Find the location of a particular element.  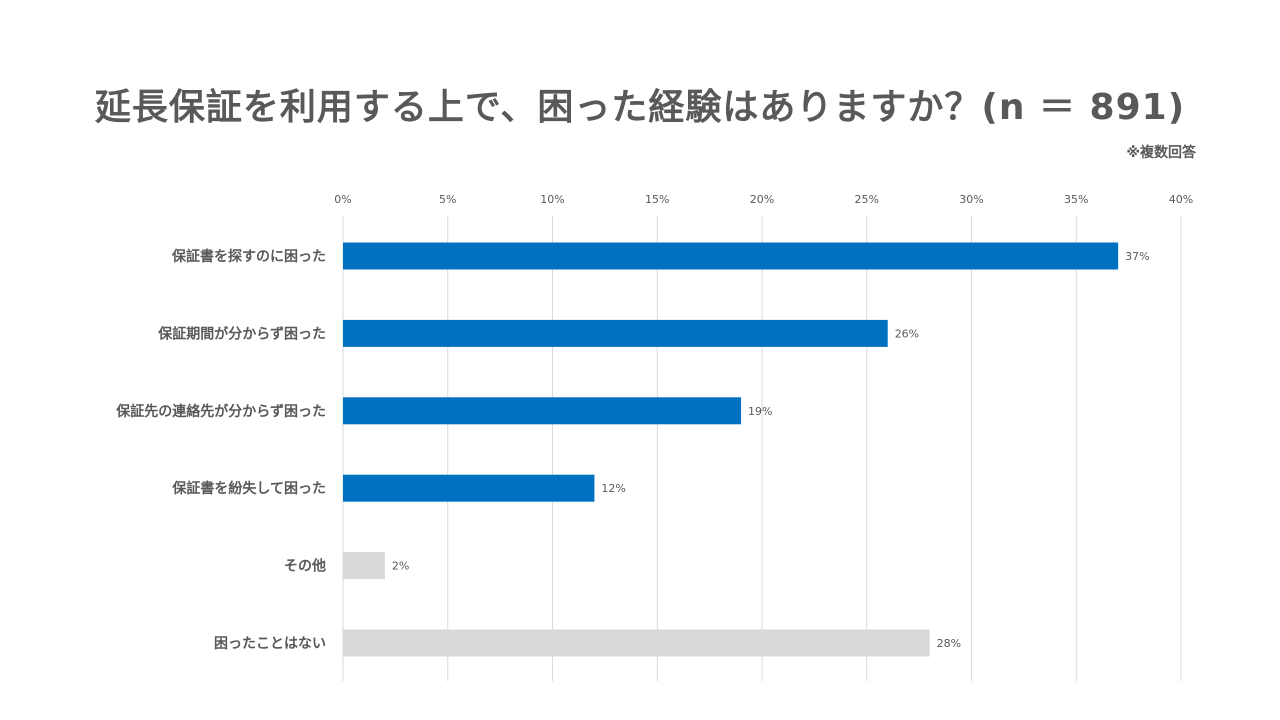

category-label: 保証書を紛失して困った is located at coordinates (248, 488).